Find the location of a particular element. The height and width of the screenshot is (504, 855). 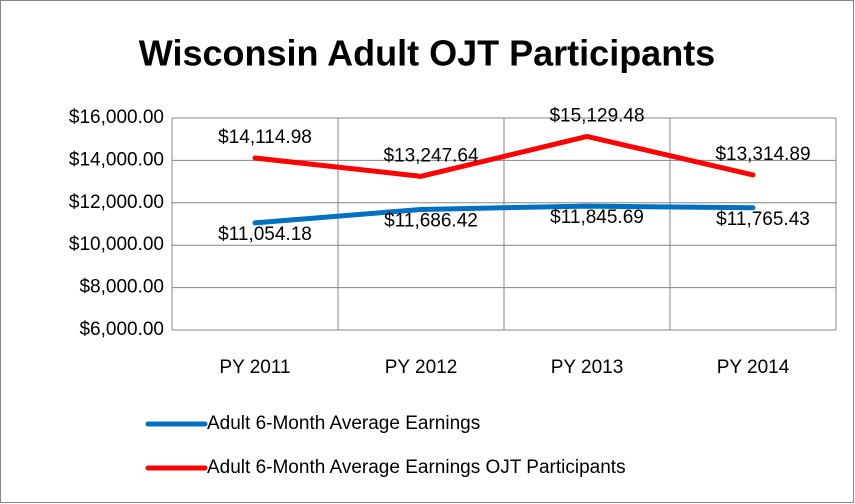

data-label: $11,845.69 is located at coordinates (597, 217).